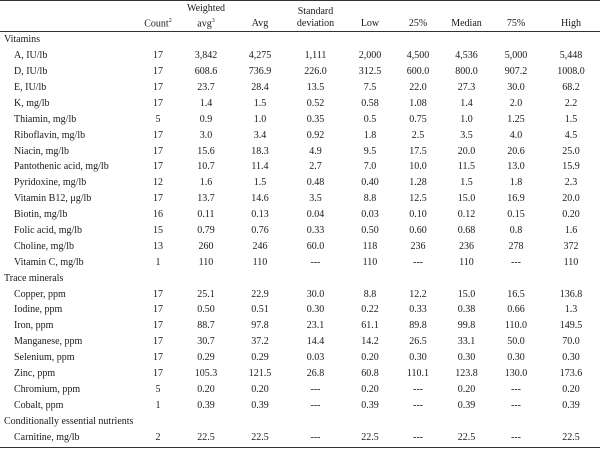 Image resolution: width=600 pixels, height=471 pixels. Describe the element at coordinates (466, 310) in the screenshot. I see `cell-median: 0.38` at that location.